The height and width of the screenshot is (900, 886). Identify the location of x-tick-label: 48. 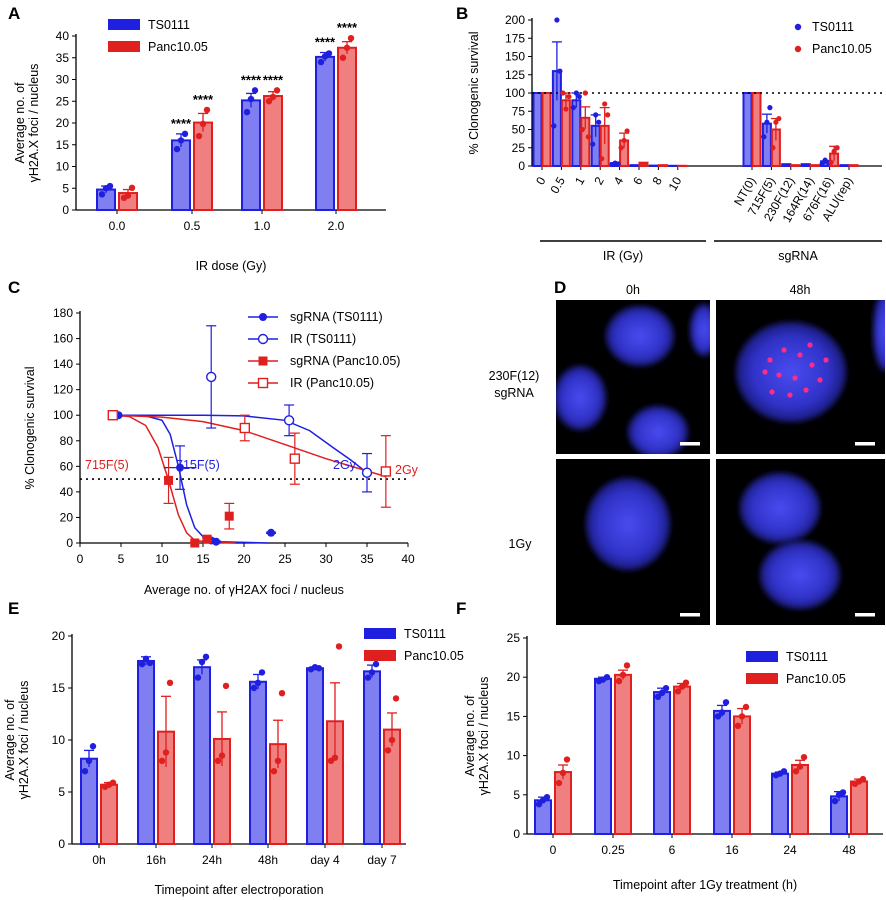
(849, 850).